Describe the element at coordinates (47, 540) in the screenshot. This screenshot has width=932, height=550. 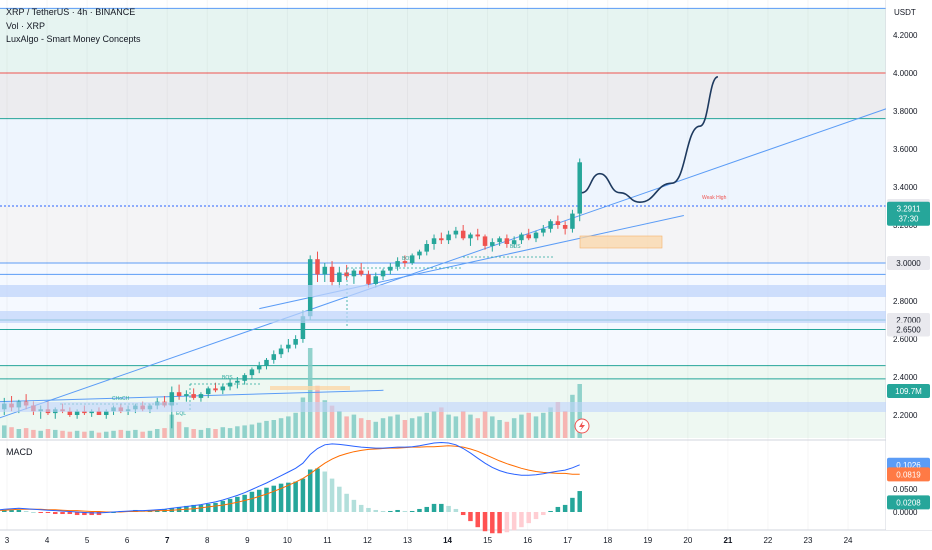
I see `date-tick-label: 4` at that location.